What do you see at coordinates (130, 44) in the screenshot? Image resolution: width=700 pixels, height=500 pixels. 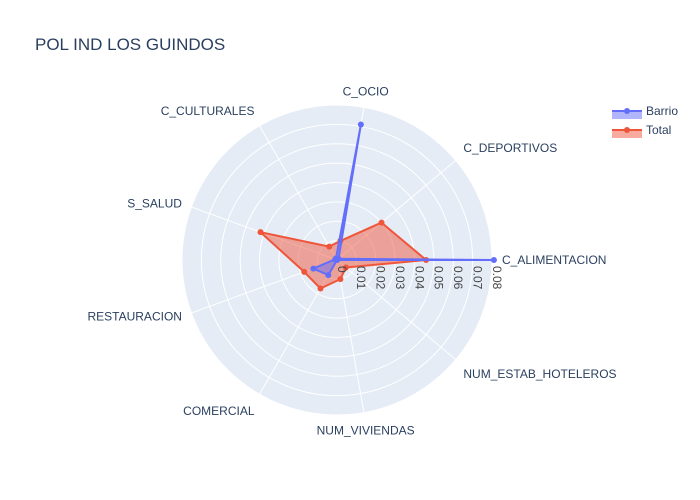 I see `chart-title: POL IND LOS GUINDOS` at bounding box center [130, 44].